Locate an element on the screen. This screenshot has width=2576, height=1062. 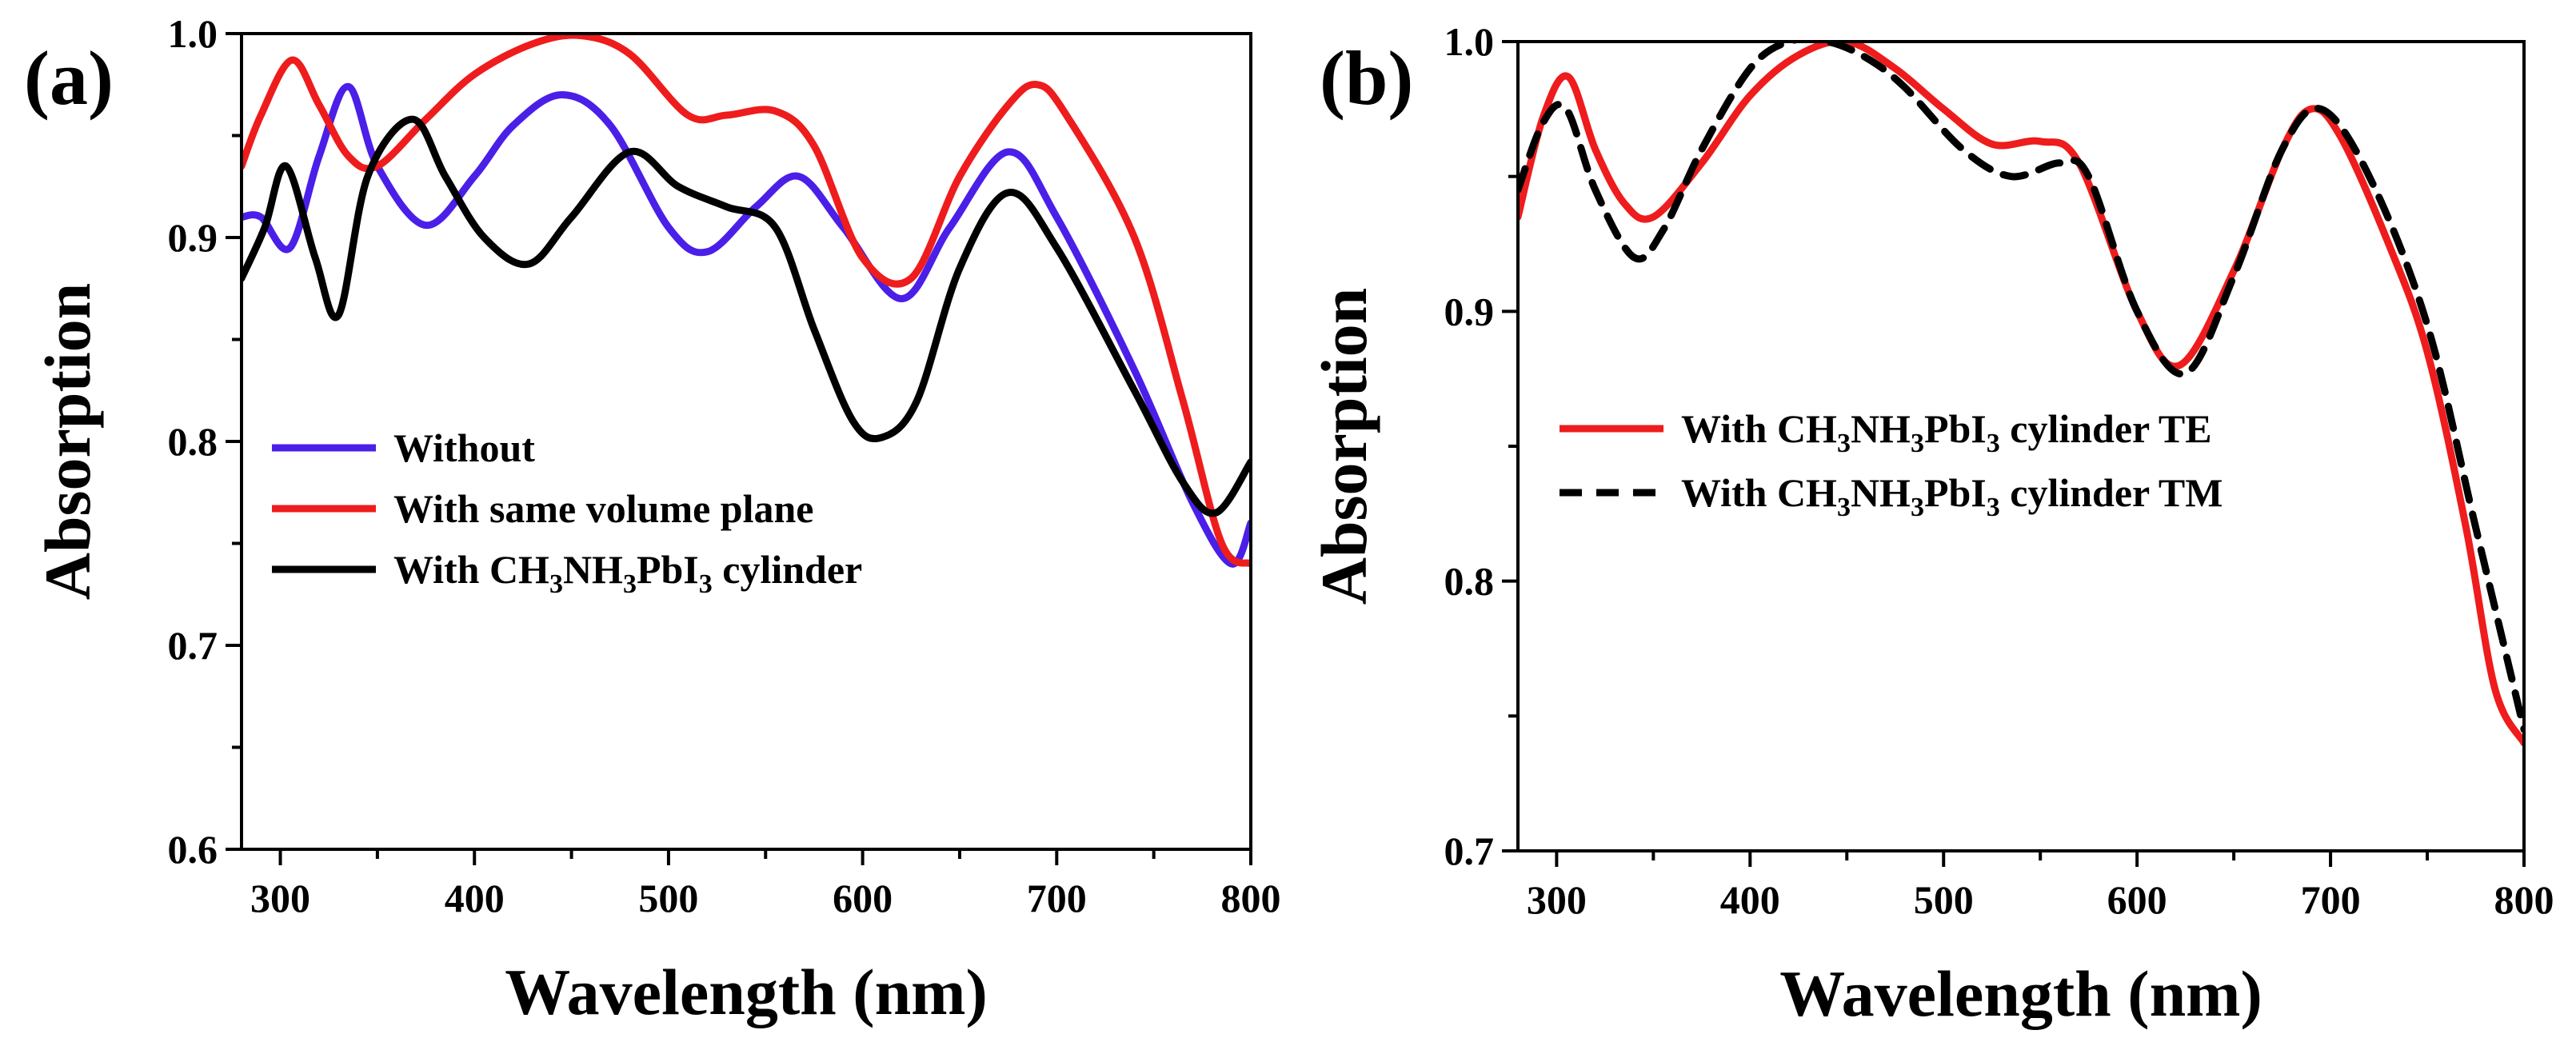
panel-a-ytick-label-0: 0.6 is located at coordinates (193, 849).